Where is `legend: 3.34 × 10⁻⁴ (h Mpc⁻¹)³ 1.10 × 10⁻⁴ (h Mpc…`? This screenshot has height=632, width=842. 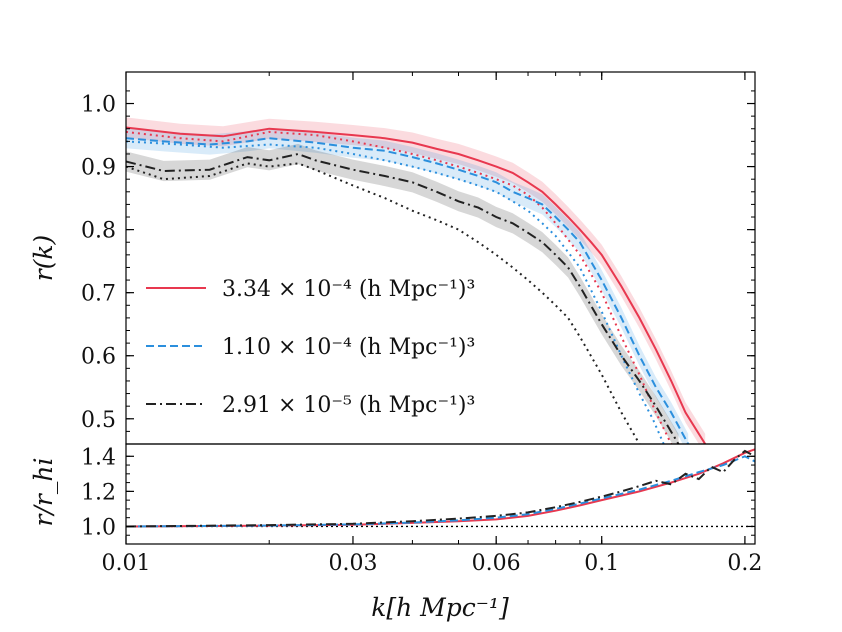 legend: 3.34 × 10⁻⁴ (h Mpc⁻¹)³ 1.10 × 10⁻⁴ (h Mpc… is located at coordinates (310, 347).